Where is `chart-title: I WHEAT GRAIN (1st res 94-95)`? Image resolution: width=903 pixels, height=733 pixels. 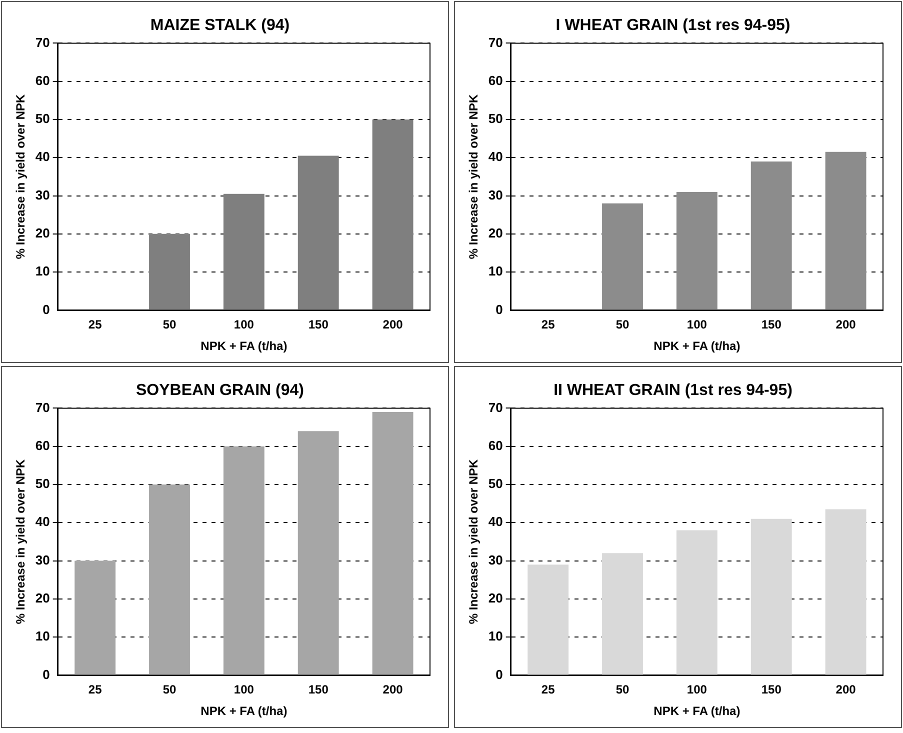
chart-title: I WHEAT GRAIN (1st res 94-95) is located at coordinates (673, 25).